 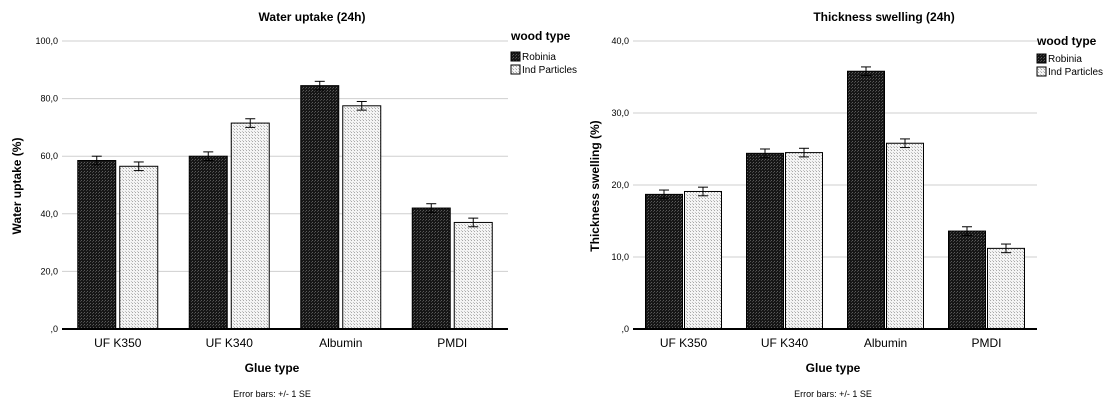 What do you see at coordinates (620, 257) in the screenshot?
I see `y-tick-label: 10,0` at bounding box center [620, 257].